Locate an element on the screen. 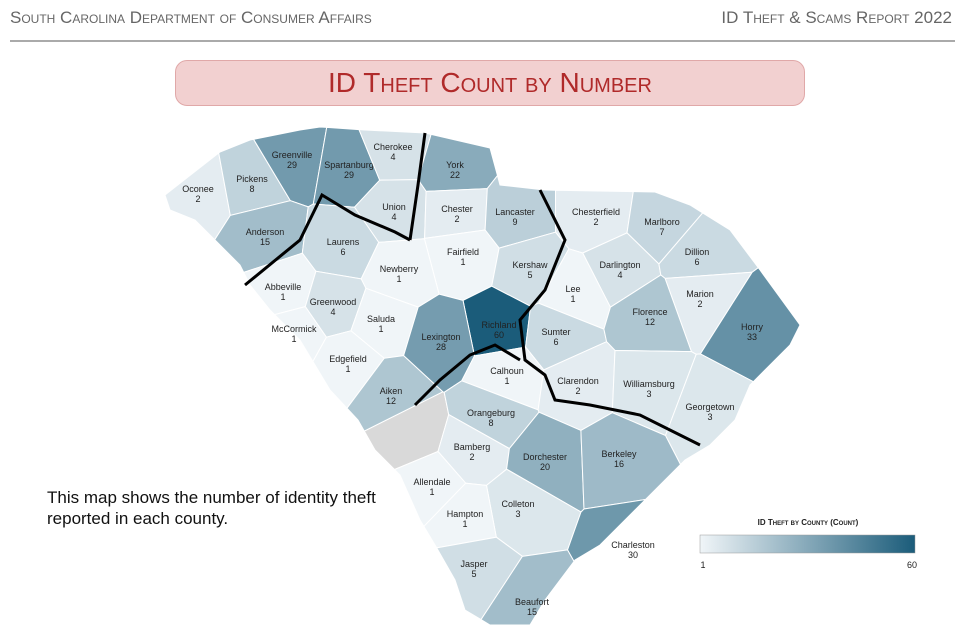 Image resolution: width=980 pixels, height=642 pixels. county-name: Dorchester is located at coordinates (545, 457).